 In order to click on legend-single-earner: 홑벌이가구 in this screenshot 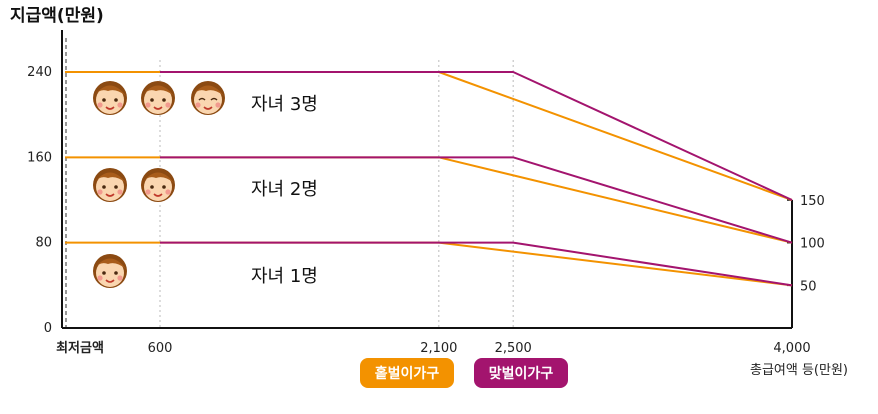, I will do `click(407, 373)`.